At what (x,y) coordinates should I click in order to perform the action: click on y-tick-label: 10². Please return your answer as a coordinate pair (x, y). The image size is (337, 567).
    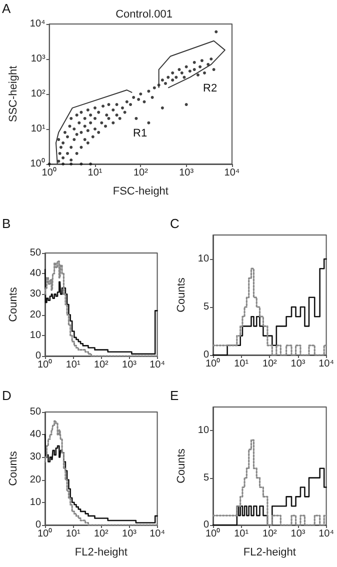
    Looking at the image, I should click on (38, 94).